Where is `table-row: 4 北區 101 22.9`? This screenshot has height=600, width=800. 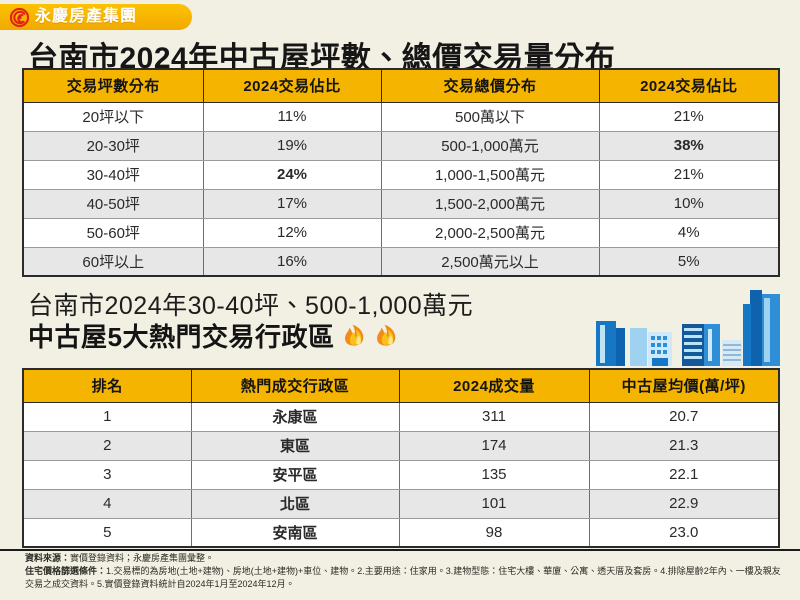
table-row: 4 北區 101 22.9 is located at coordinates (401, 503).